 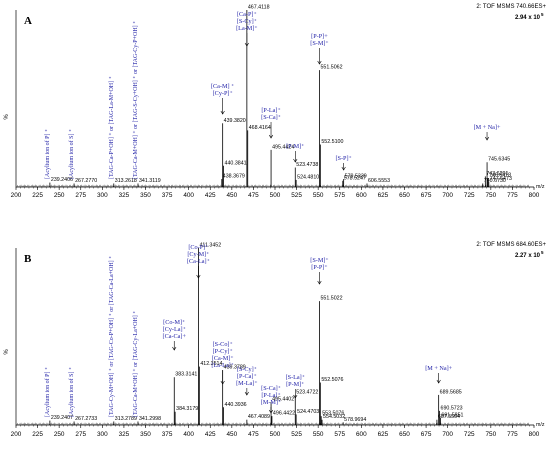 I want to click on fragment-assignment: [Co-P]⁺[Cy-M]⁺[Ca-La]⁺, so click(x=198, y=261).